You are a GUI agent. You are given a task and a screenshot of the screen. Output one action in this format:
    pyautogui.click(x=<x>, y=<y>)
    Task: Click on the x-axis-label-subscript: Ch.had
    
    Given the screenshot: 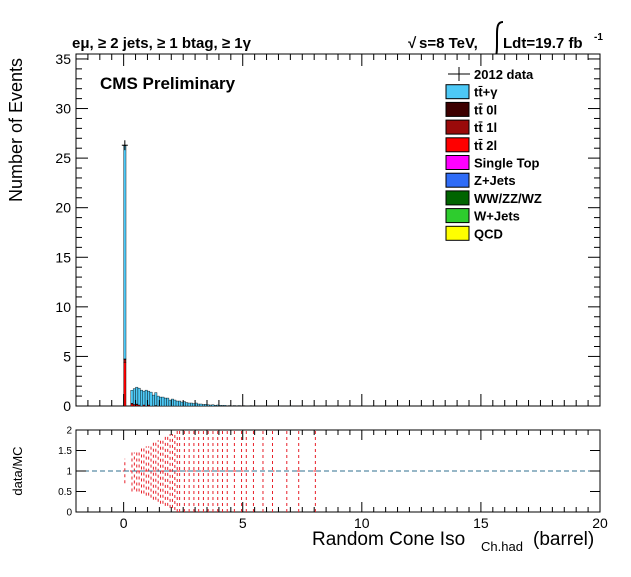 What is the action you would take?
    pyautogui.click(x=502, y=546)
    